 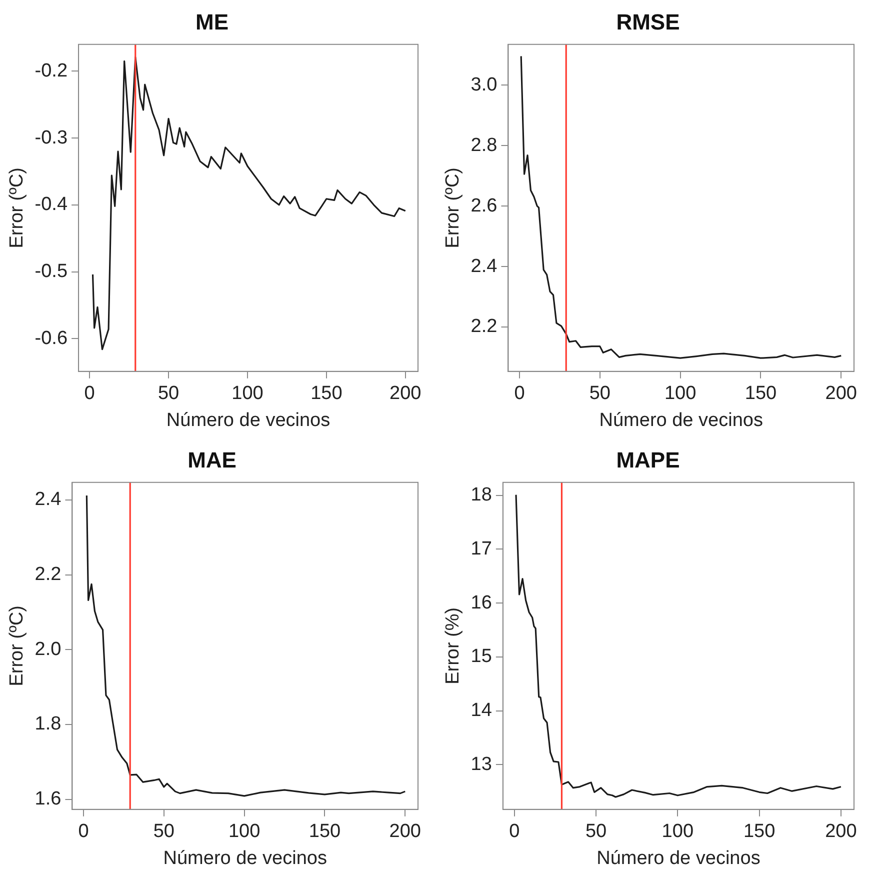 I want to click on y-axis-title: Error (%), so click(x=453, y=645).